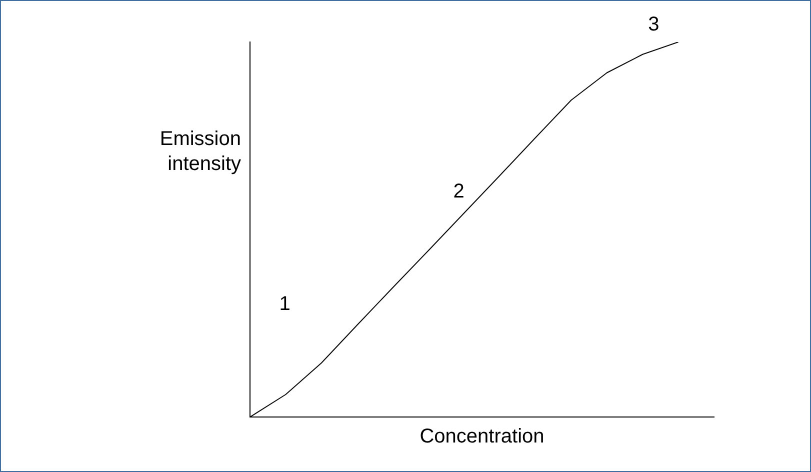  I want to click on annotation: 2, so click(458, 191).